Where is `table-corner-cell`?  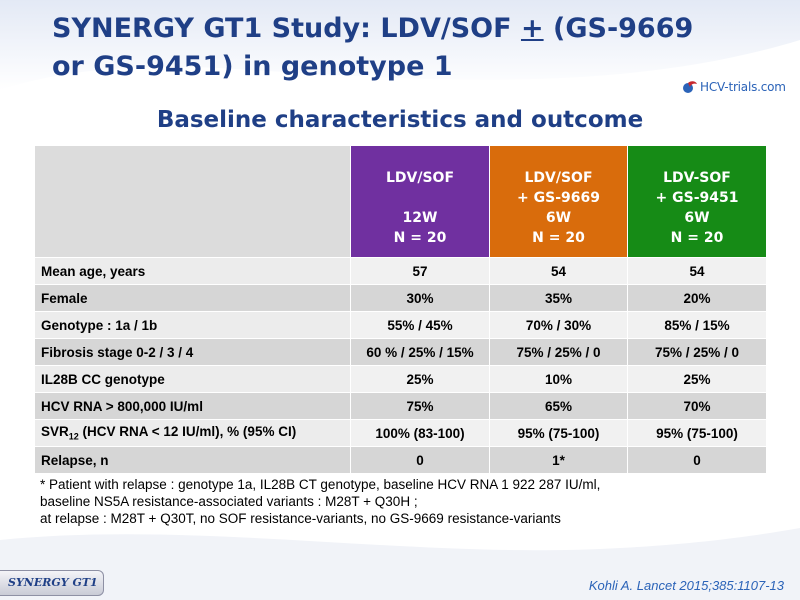
table-corner-cell is located at coordinates (192, 201).